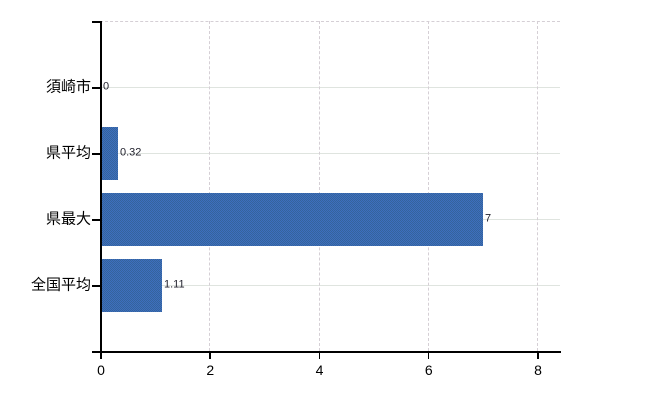 Image resolution: width=650 pixels, height=400 pixels. What do you see at coordinates (174, 284) in the screenshot?
I see `bar-value-label: 1.11` at bounding box center [174, 284].